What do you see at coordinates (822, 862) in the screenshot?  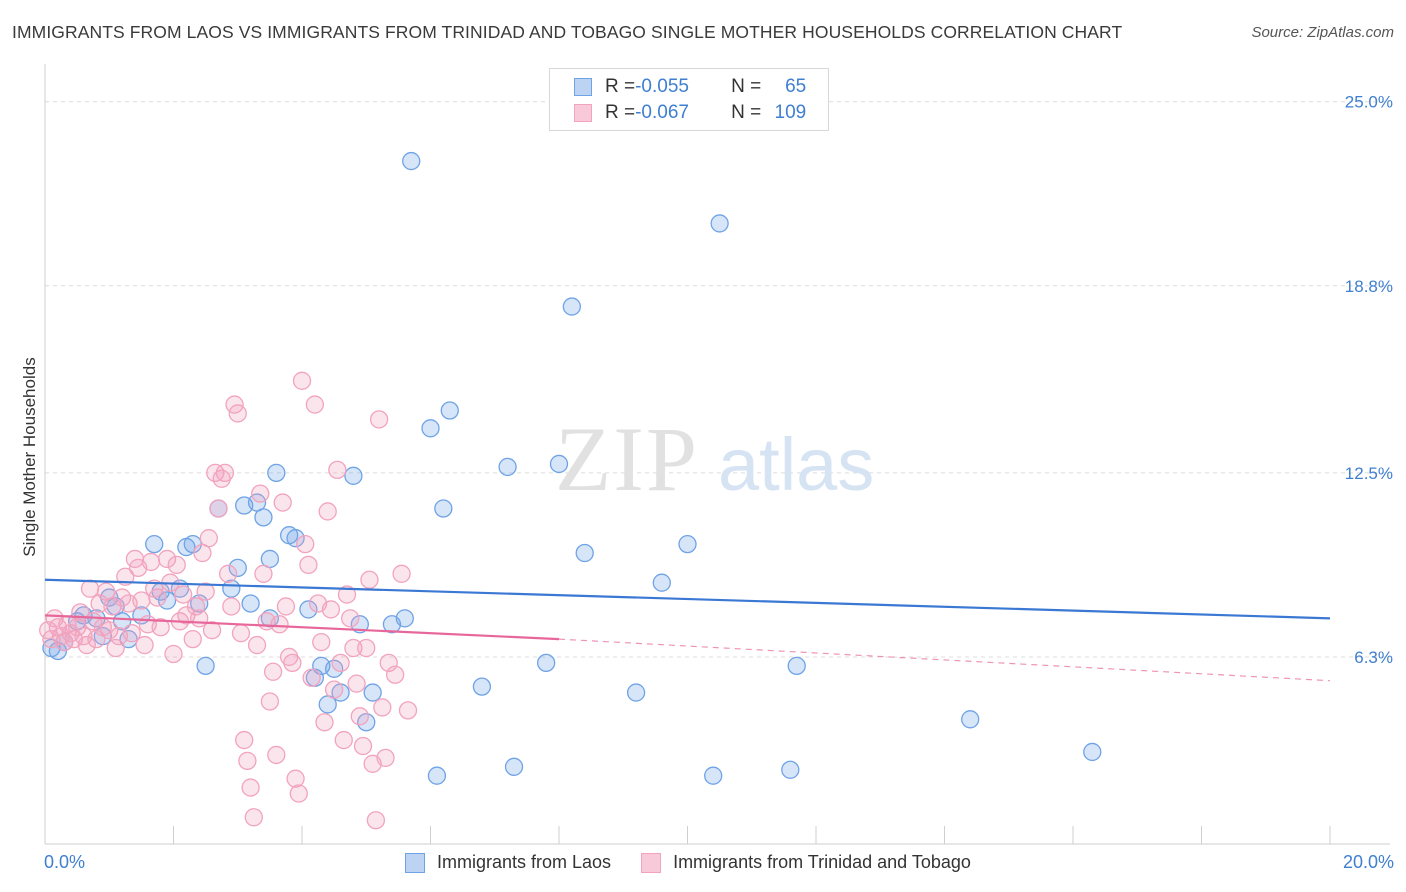 I see `legend-label-trinidad: Immigrants from Trinidad and Tobago` at bounding box center [822, 862].